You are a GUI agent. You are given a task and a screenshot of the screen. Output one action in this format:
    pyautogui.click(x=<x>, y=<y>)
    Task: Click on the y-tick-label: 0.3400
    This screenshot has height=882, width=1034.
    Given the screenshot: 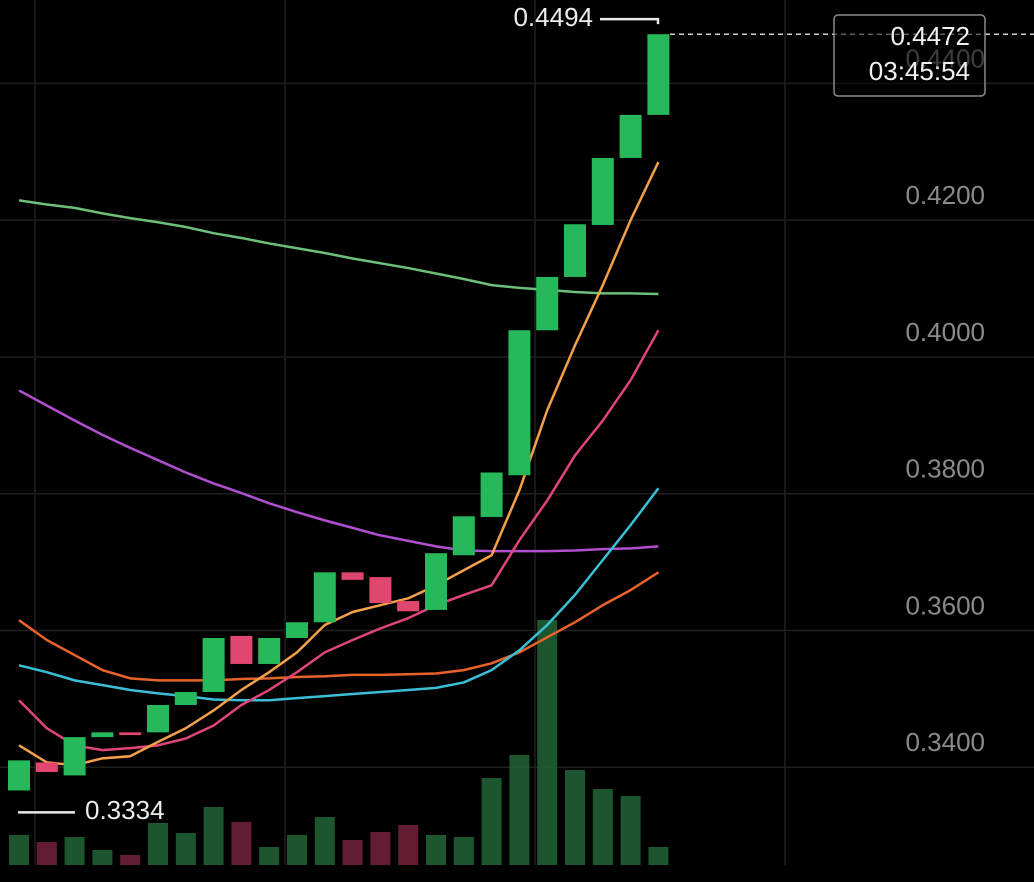 What is the action you would take?
    pyautogui.click(x=945, y=742)
    